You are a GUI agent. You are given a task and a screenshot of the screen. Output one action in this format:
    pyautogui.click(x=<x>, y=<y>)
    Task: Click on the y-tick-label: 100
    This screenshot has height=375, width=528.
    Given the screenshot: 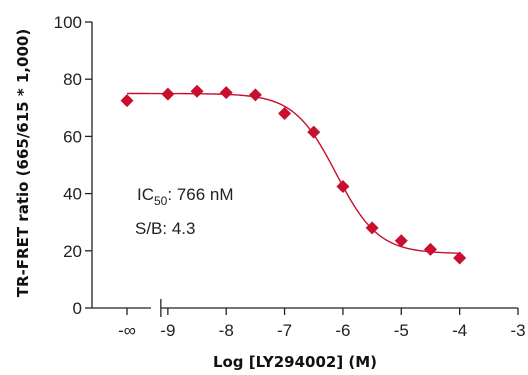 What is the action you would take?
    pyautogui.click(x=68, y=22)
    